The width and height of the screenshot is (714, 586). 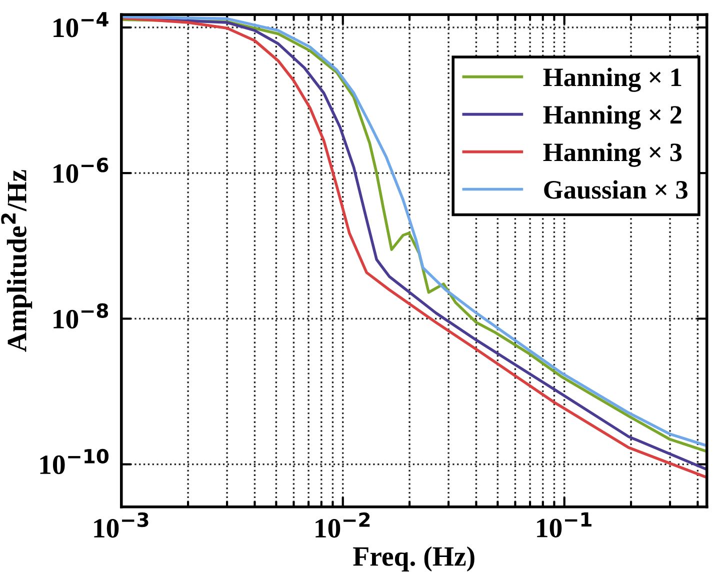 I want to click on legend-label: Hanning × 1, so click(x=612, y=80).